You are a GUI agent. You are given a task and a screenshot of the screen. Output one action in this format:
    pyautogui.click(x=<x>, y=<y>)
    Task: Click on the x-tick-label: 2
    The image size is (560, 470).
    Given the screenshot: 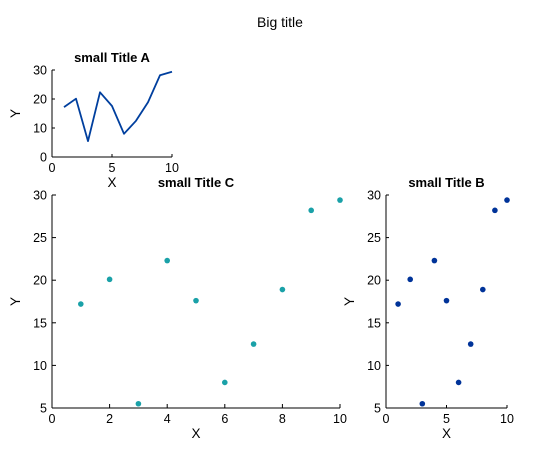 What is the action you would take?
    pyautogui.click(x=109, y=419)
    